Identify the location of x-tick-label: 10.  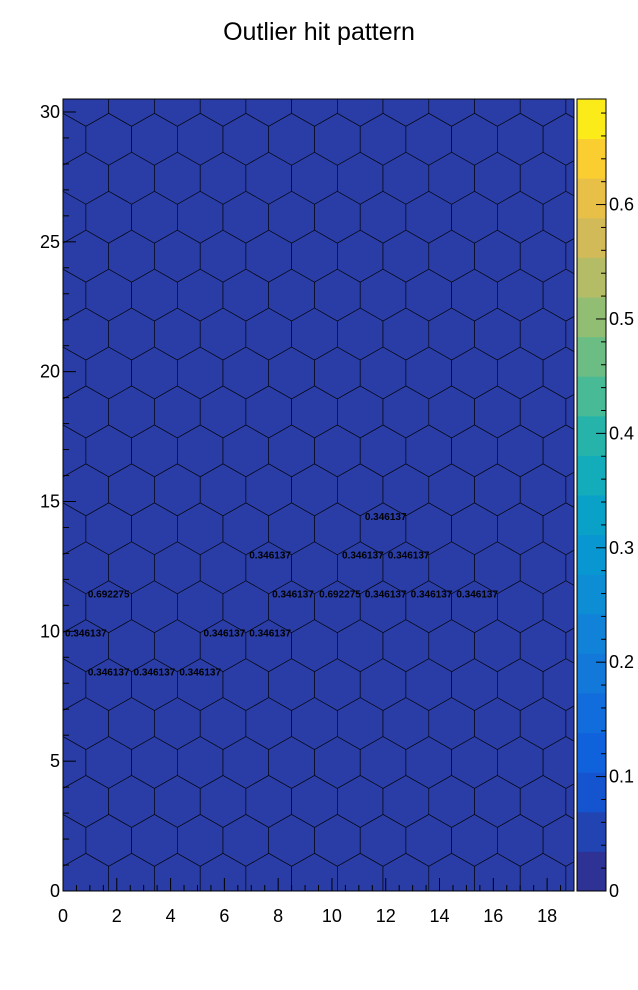
(332, 916).